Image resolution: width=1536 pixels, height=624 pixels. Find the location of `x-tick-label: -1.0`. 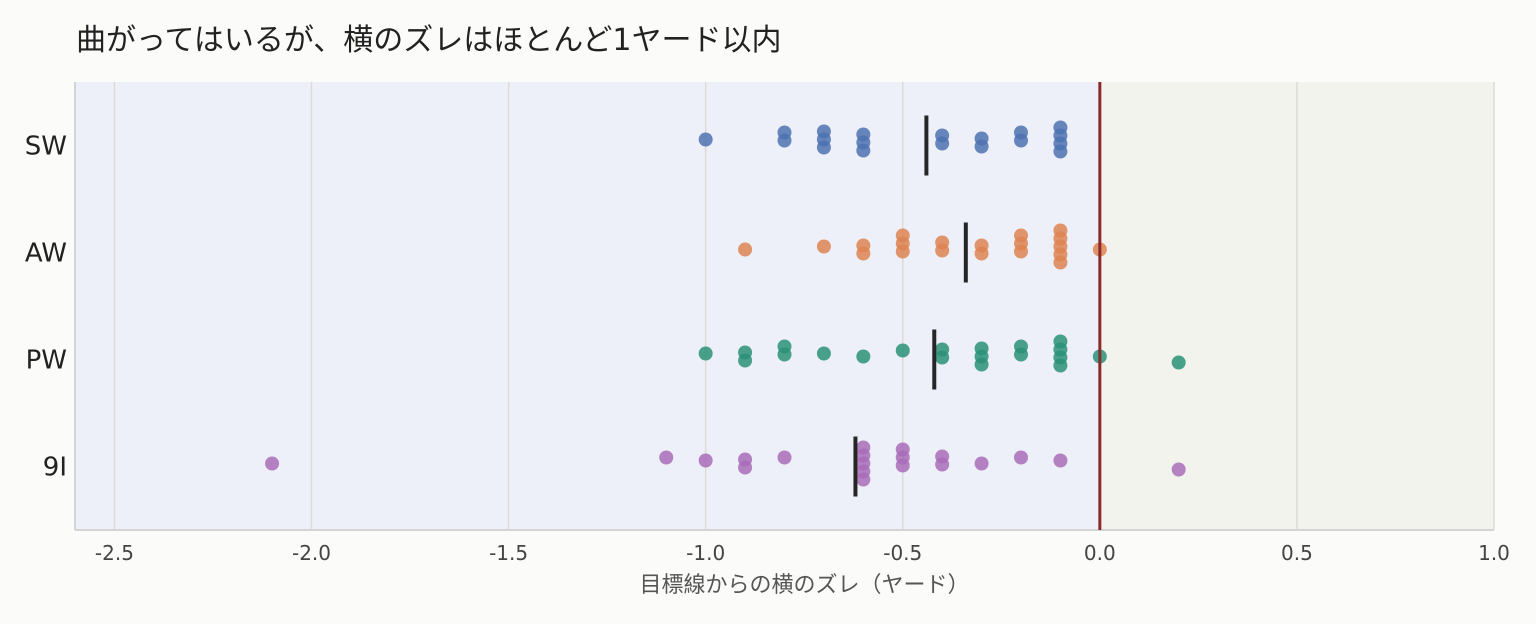

x-tick-label: -1.0 is located at coordinates (705, 553).